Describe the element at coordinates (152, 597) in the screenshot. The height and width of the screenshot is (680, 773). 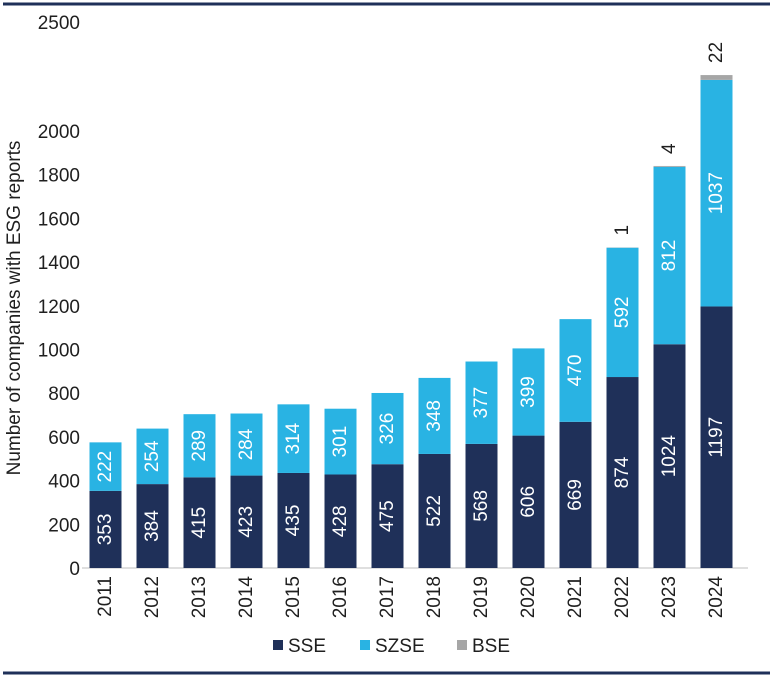
I see `x-tick-label: 2012` at that location.